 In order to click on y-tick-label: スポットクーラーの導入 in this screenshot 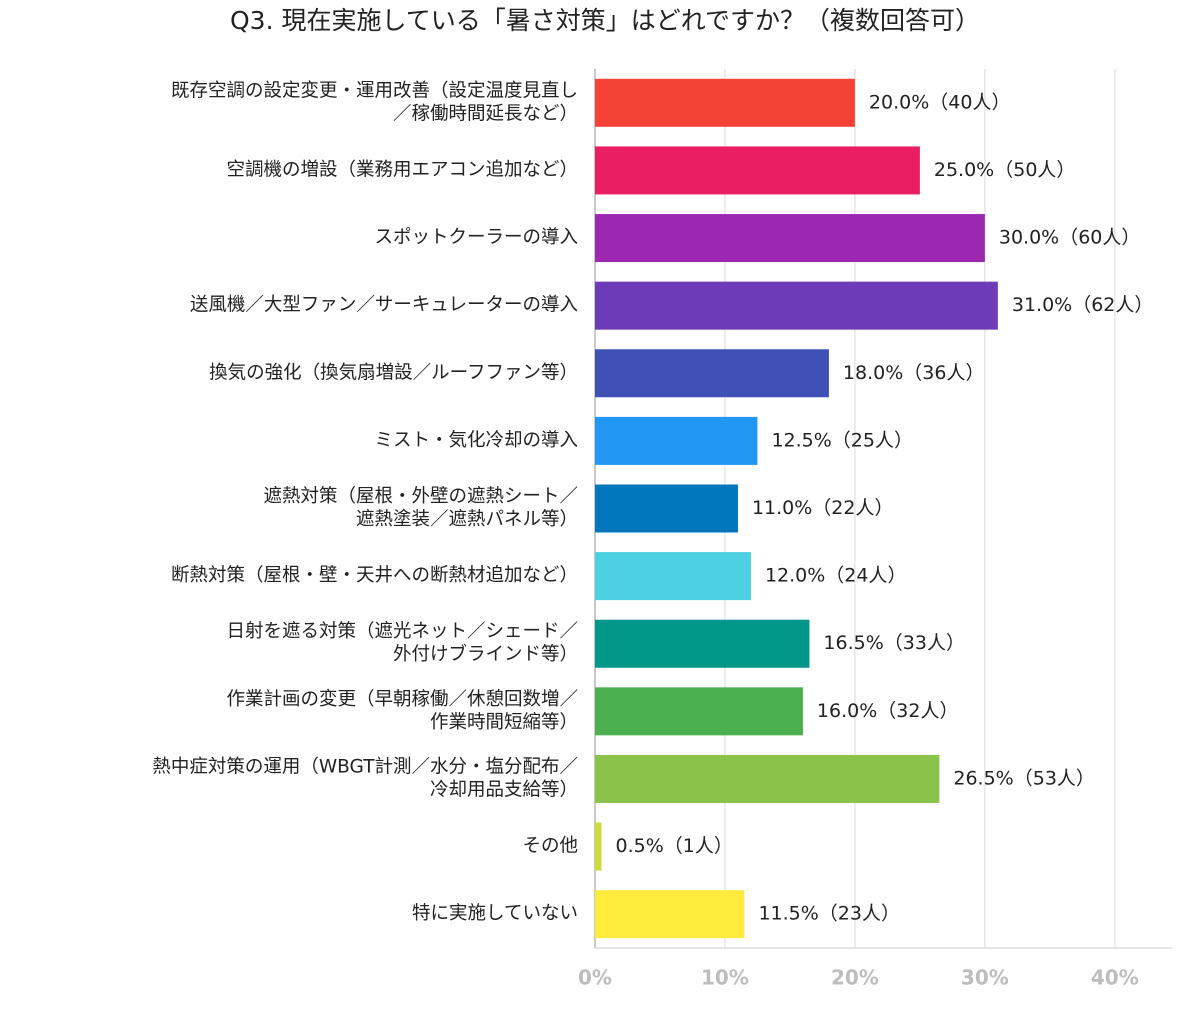, I will do `click(476, 237)`.